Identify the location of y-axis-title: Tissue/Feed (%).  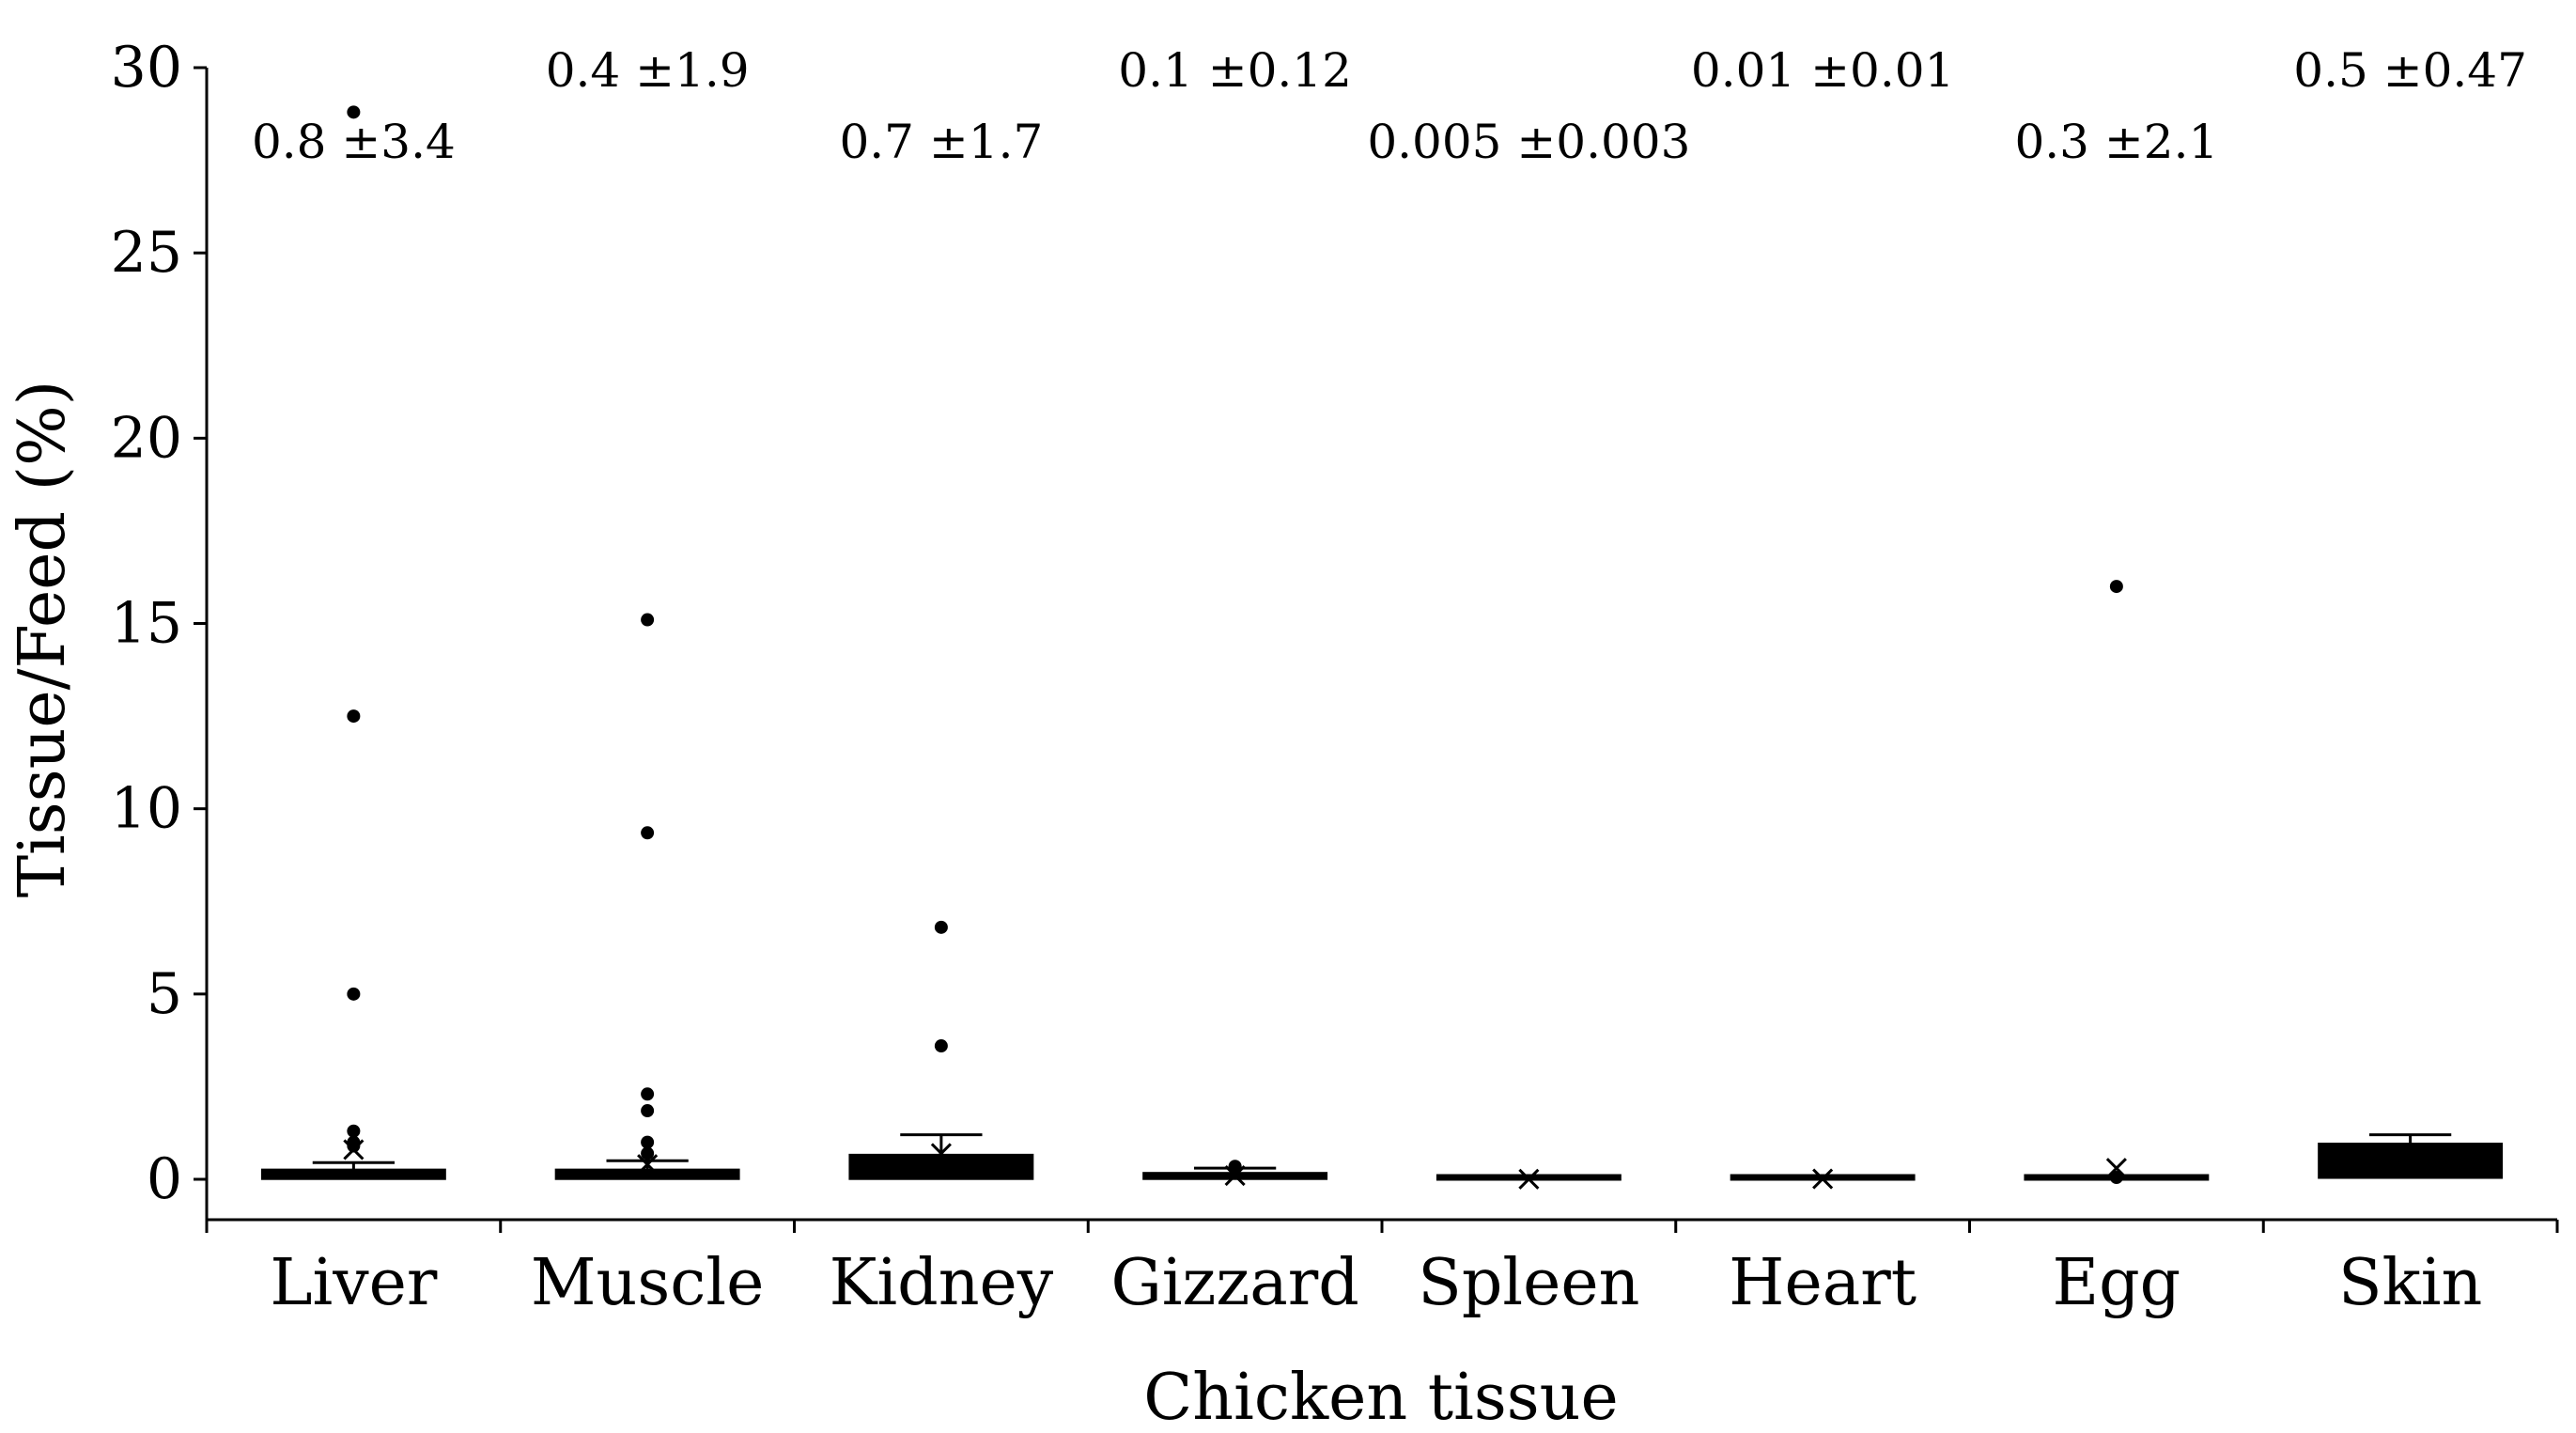
(43, 640).